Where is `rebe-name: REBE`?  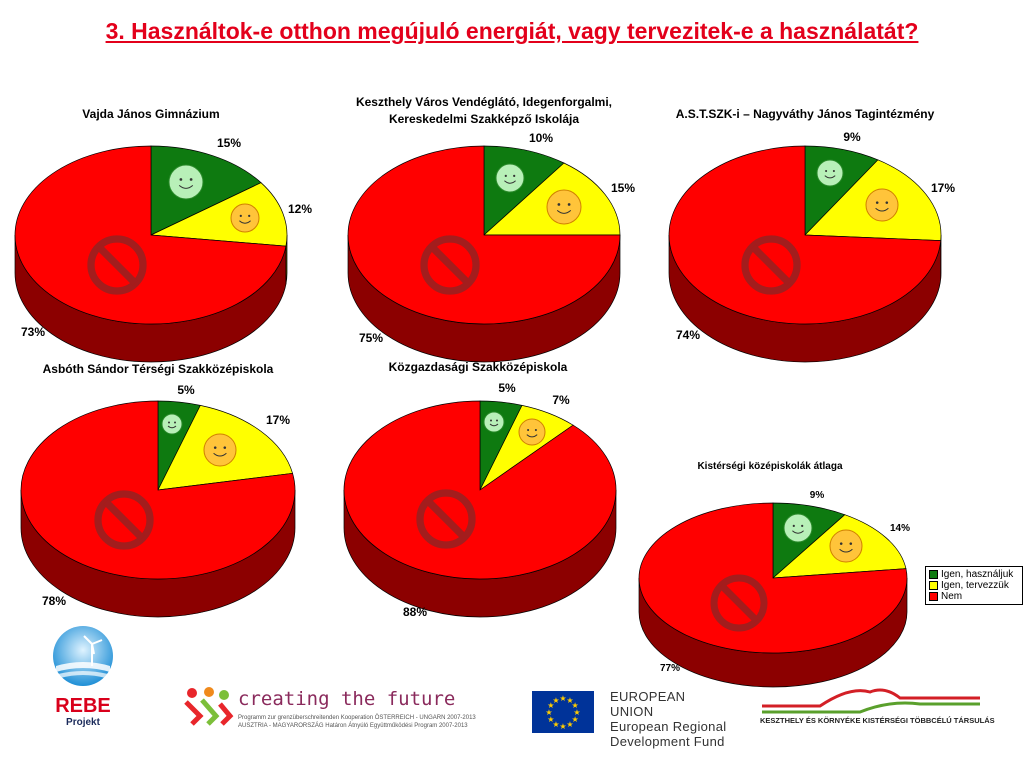 rebe-name: REBE is located at coordinates (83, 706).